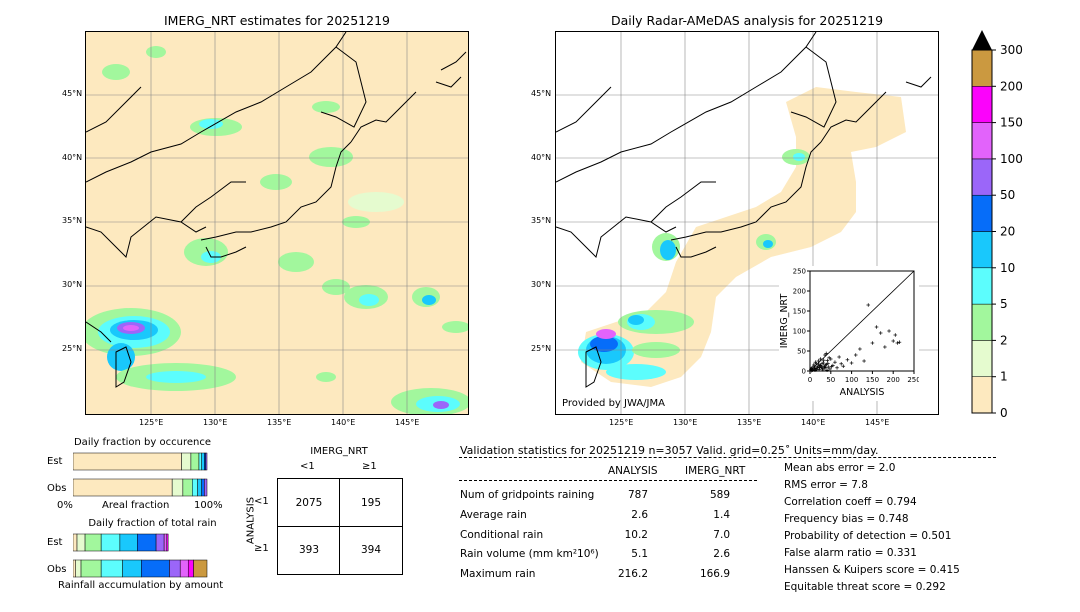  I want to click on occurrence-0pct: 0%, so click(65, 505).